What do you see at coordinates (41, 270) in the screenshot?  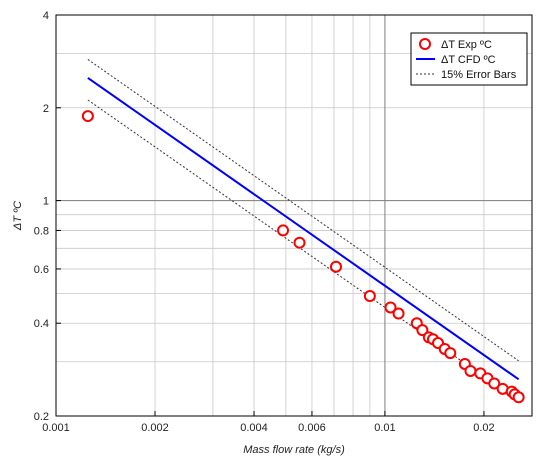 I see `y-tick-label: 0.6` at bounding box center [41, 270].